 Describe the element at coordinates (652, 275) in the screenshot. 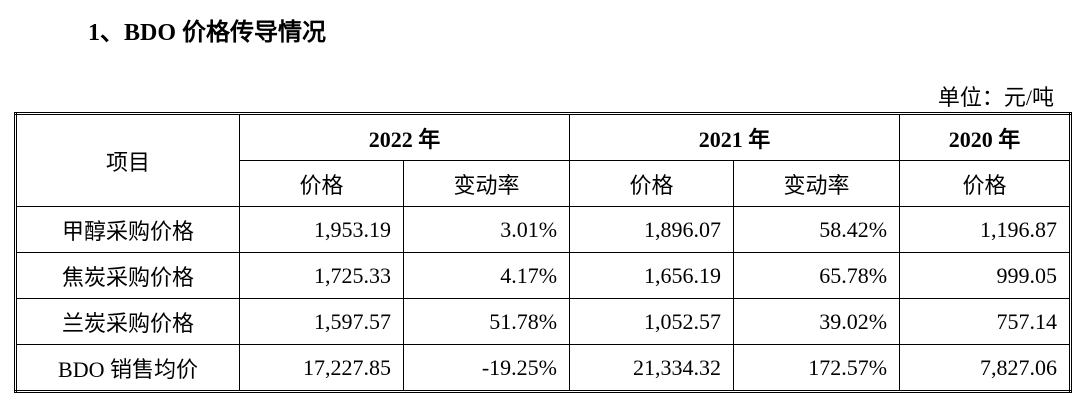

I see `table-cell: 1,656.19` at that location.